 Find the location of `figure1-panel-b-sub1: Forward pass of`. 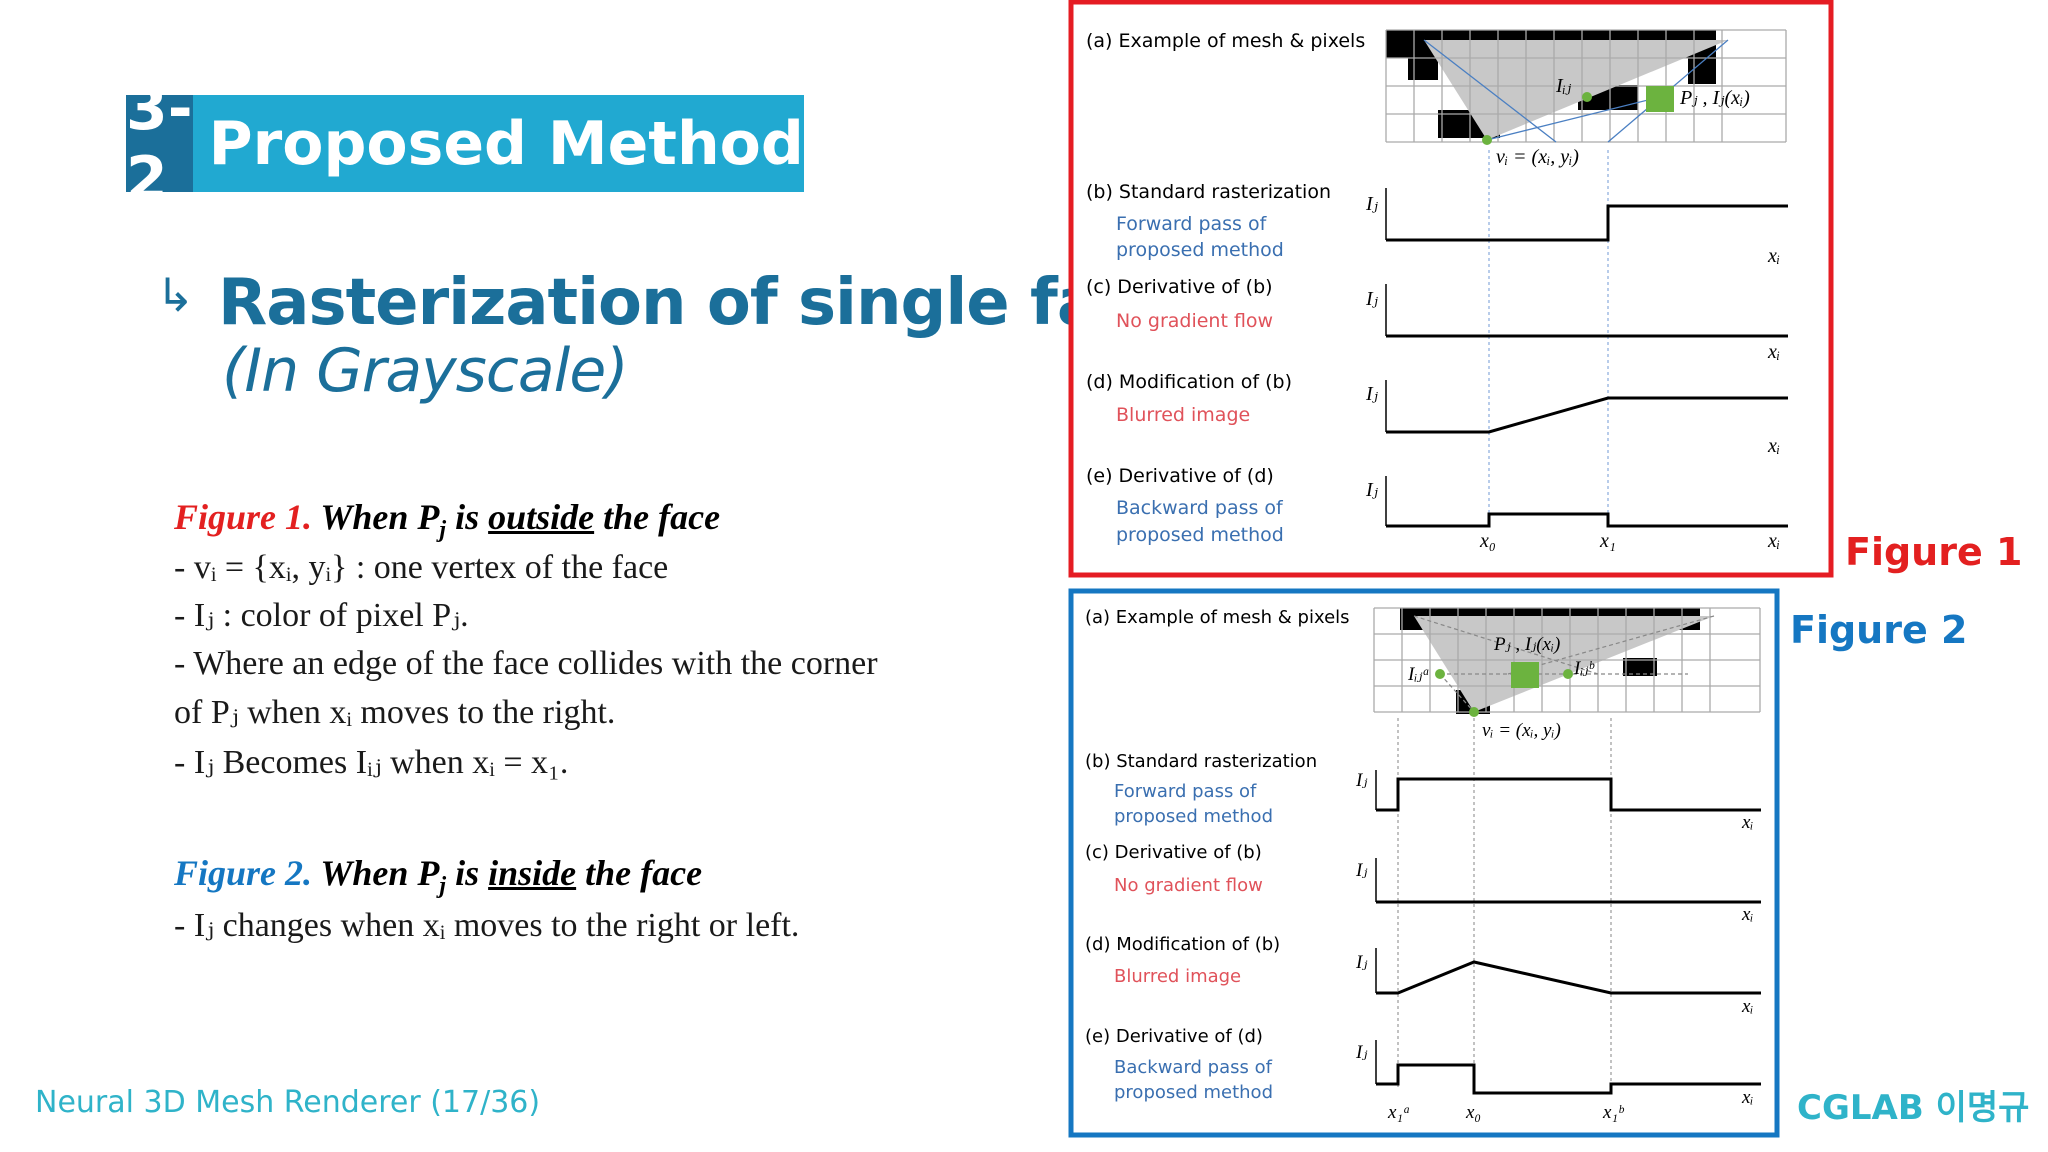

figure1-panel-b-sub1: Forward pass of is located at coordinates (1192, 224).